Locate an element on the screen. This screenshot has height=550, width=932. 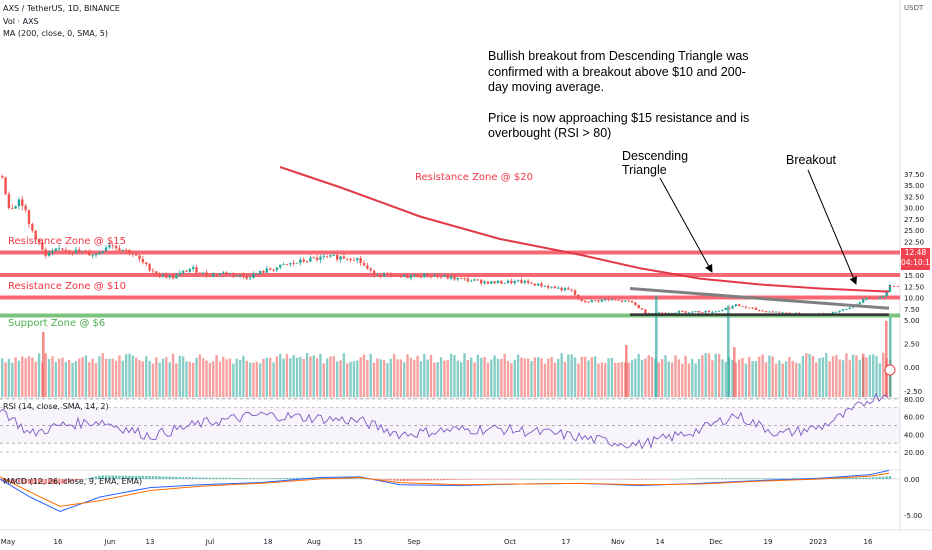
rsi-line is located at coordinates (444, 421).